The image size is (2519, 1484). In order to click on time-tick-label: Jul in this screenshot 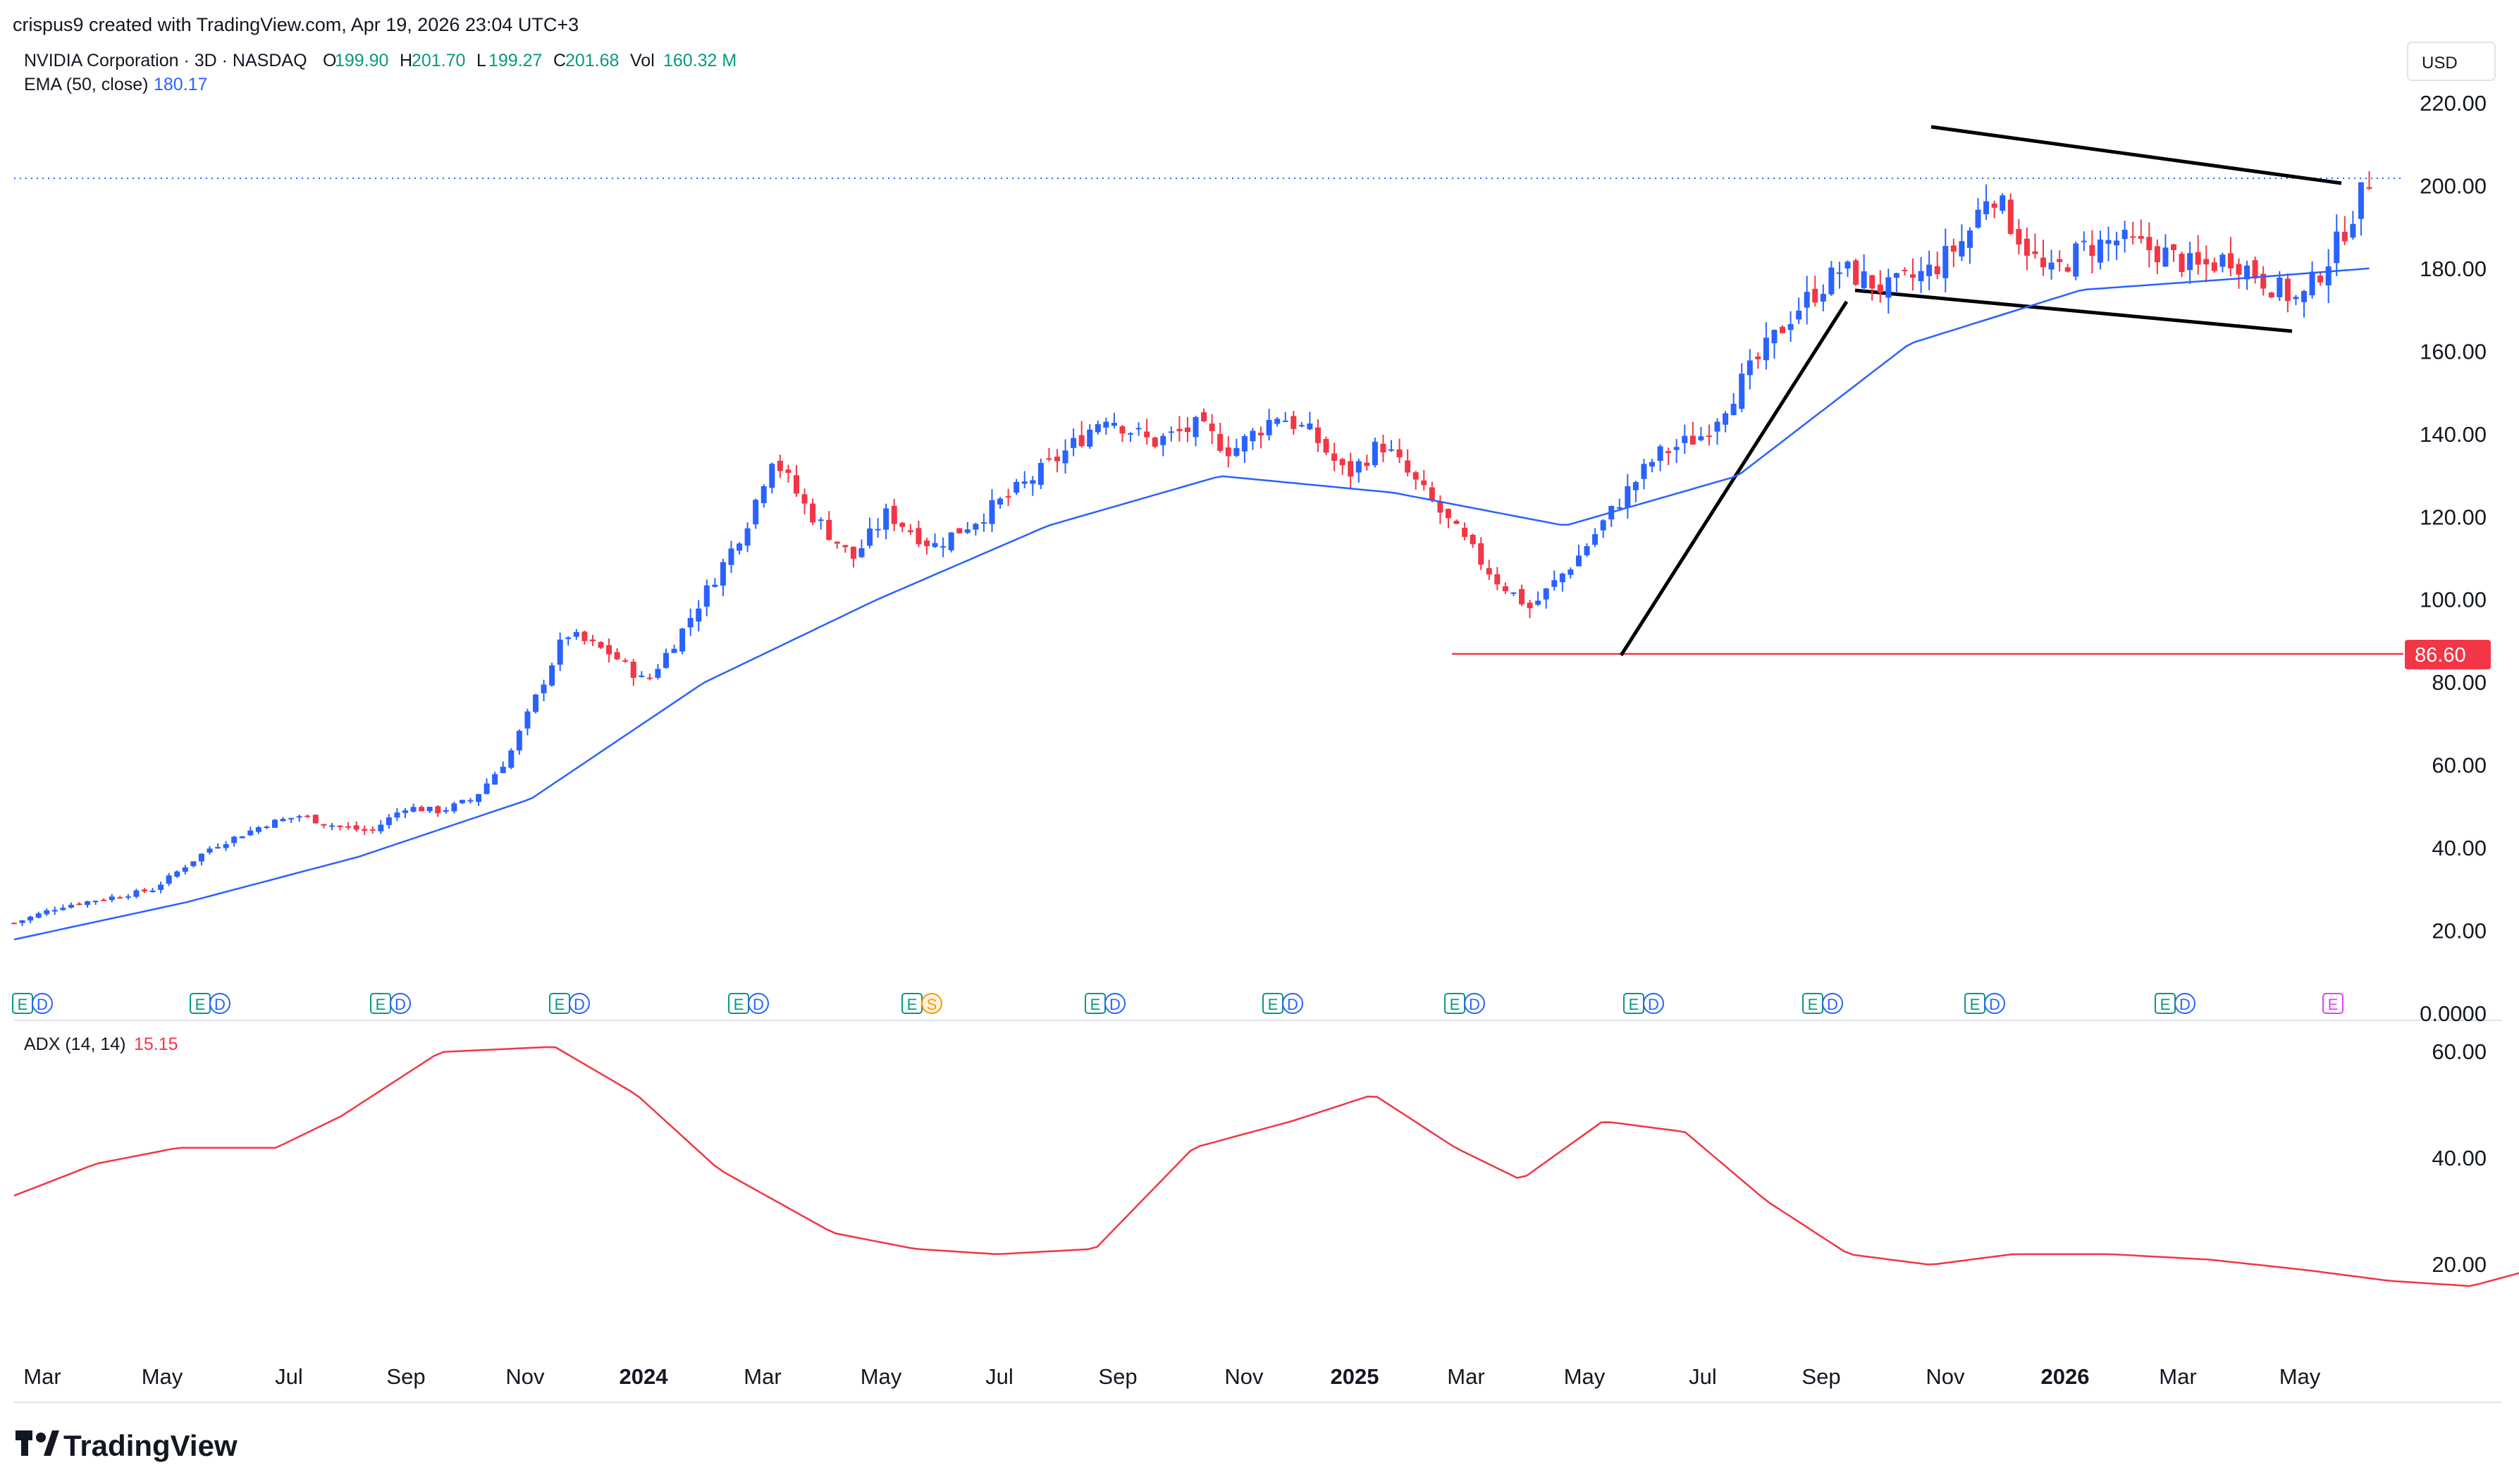, I will do `click(1703, 1376)`.